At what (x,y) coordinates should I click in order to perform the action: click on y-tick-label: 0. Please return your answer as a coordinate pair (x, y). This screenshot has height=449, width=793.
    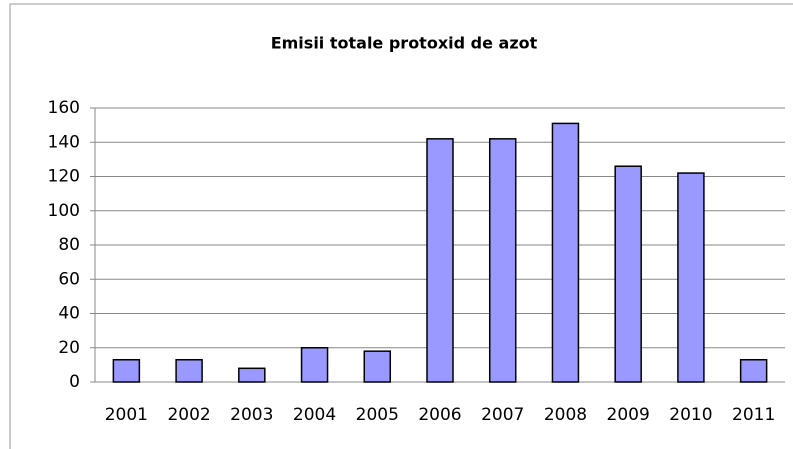
    Looking at the image, I should click on (74, 382).